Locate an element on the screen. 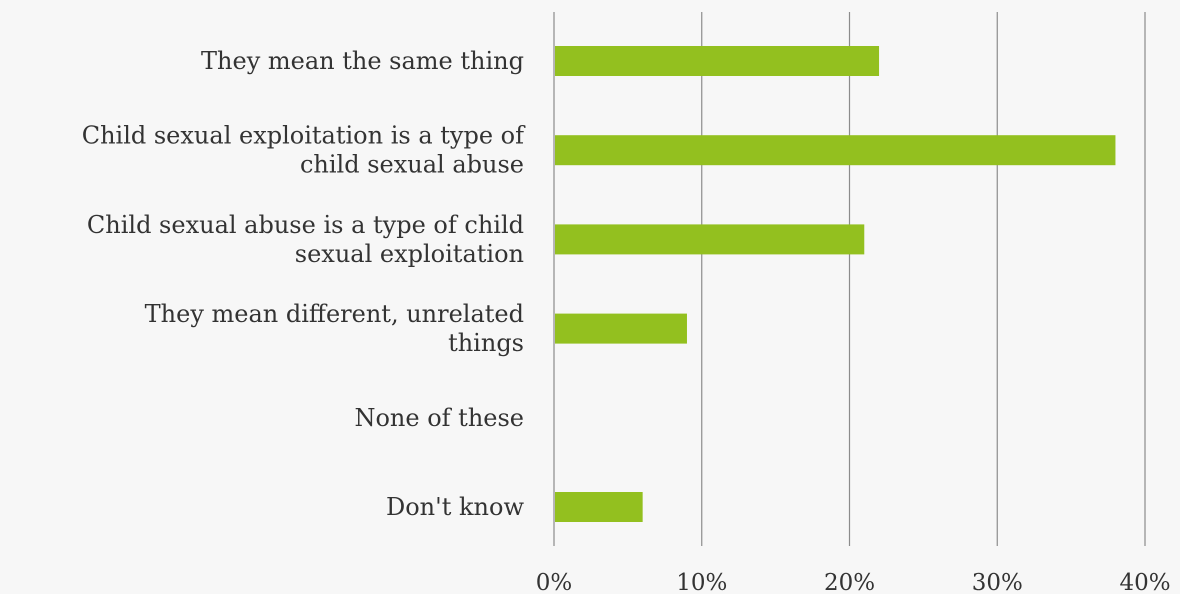  category-label-line: They mean different, unrelated is located at coordinates (334, 314).